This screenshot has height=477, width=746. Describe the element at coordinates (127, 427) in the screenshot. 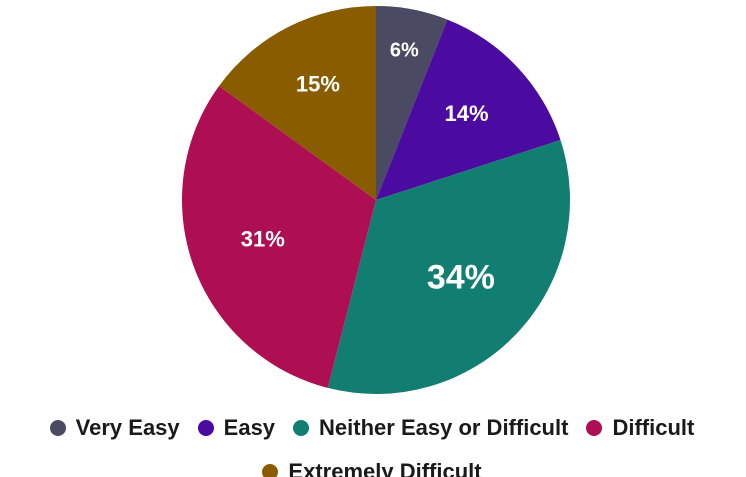

I see `legend-label: Very Easy` at that location.